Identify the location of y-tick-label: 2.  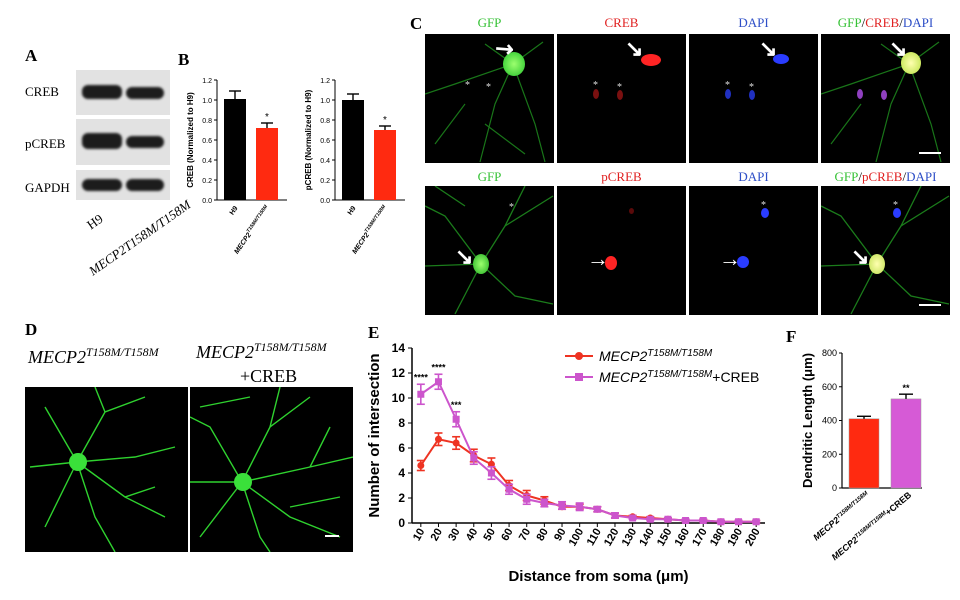
(401, 498).